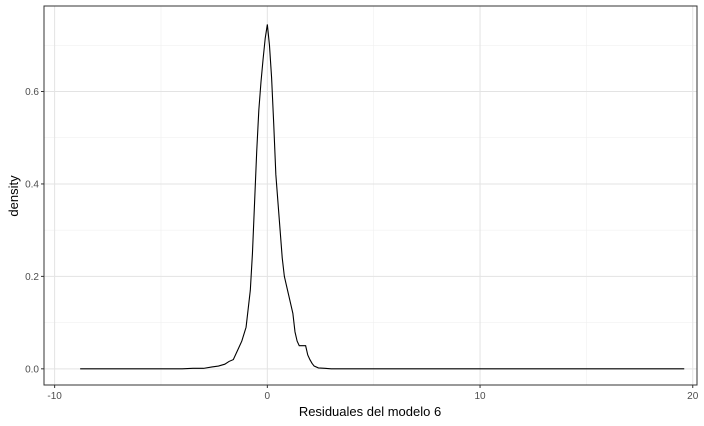  Describe the element at coordinates (13, 196) in the screenshot. I see `y-axis-title: density` at that location.